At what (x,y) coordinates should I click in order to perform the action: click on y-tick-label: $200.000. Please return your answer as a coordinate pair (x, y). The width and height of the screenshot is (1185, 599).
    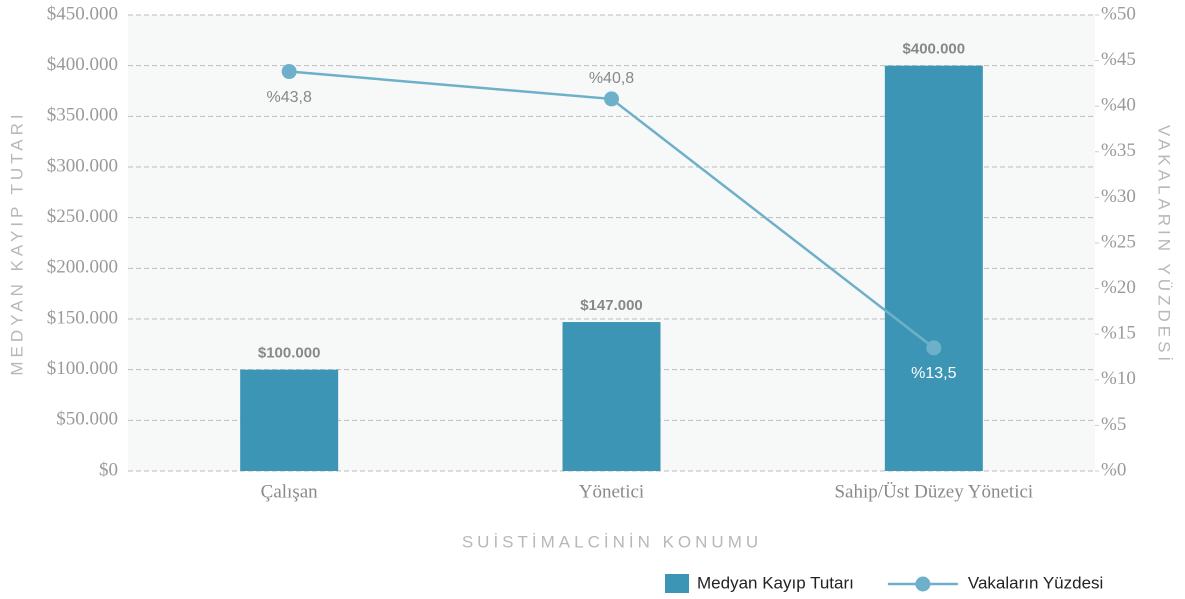
    Looking at the image, I should click on (82, 267).